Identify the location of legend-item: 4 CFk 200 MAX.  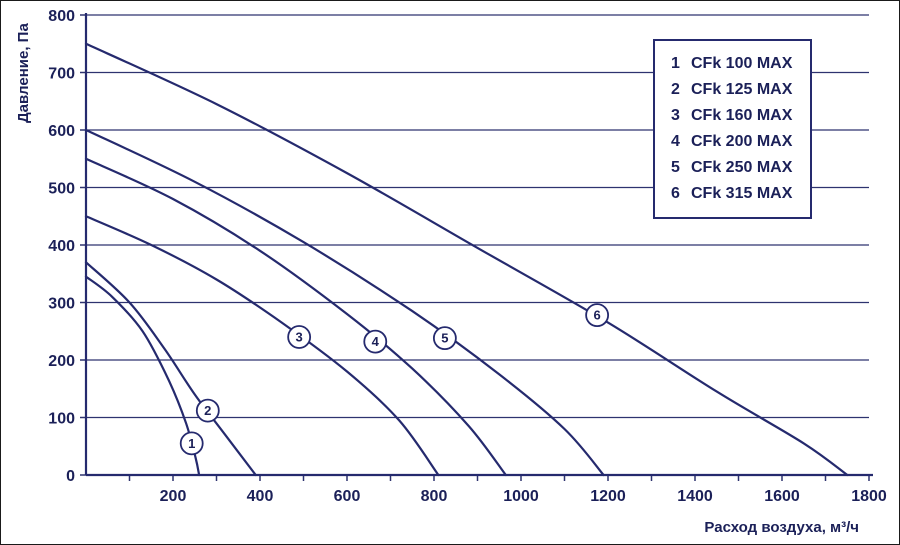
(731, 142).